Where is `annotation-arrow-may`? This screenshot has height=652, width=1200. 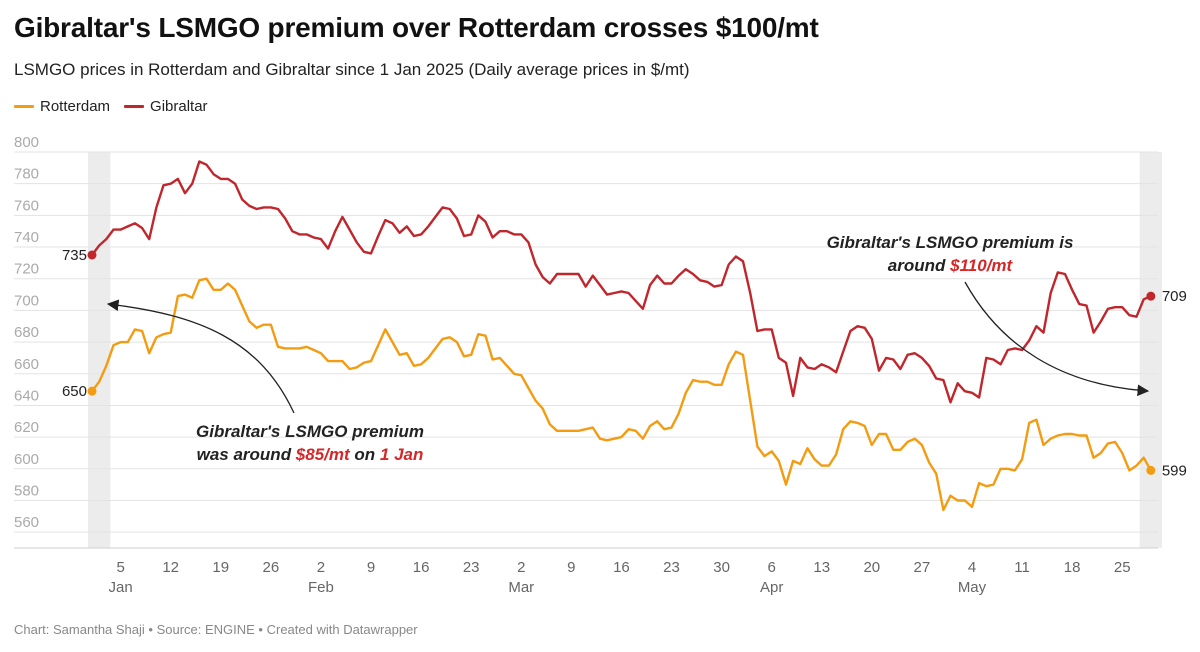
annotation-arrow-may is located at coordinates (1057, 339).